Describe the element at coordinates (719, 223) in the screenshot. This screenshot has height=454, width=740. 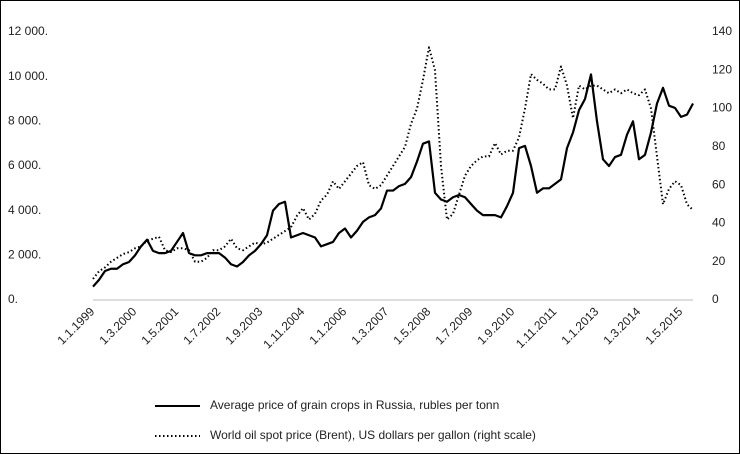
I see `y2-tick-label: 40` at that location.